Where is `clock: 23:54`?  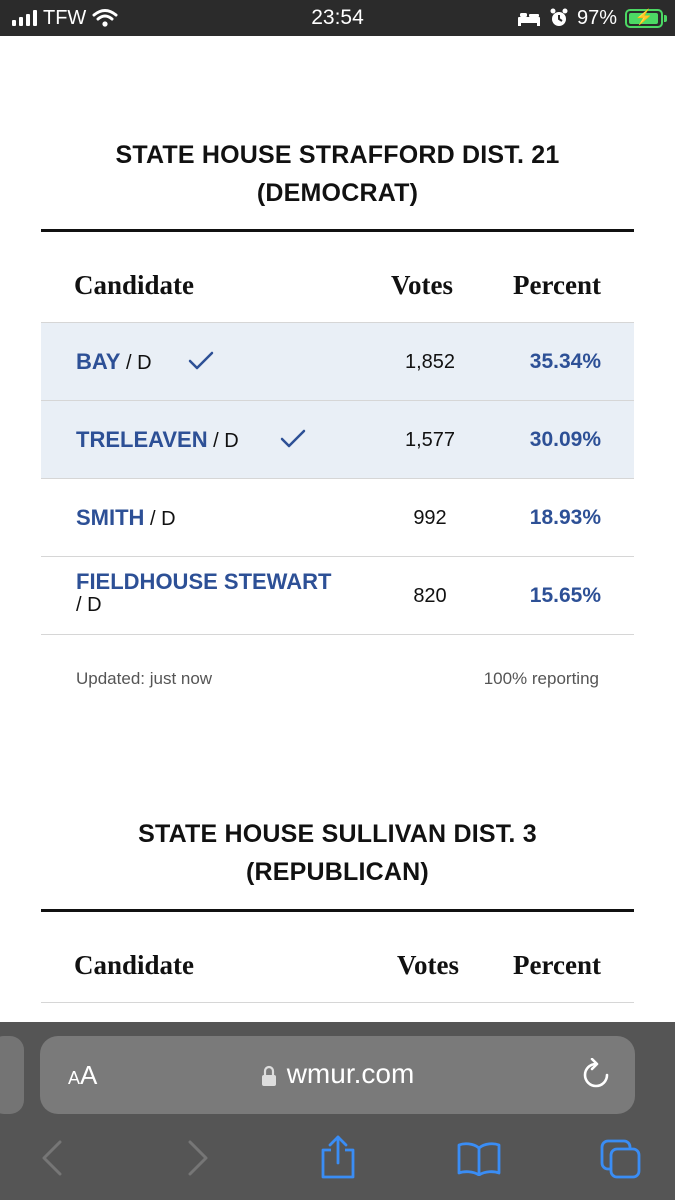 clock: 23:54 is located at coordinates (337, 17).